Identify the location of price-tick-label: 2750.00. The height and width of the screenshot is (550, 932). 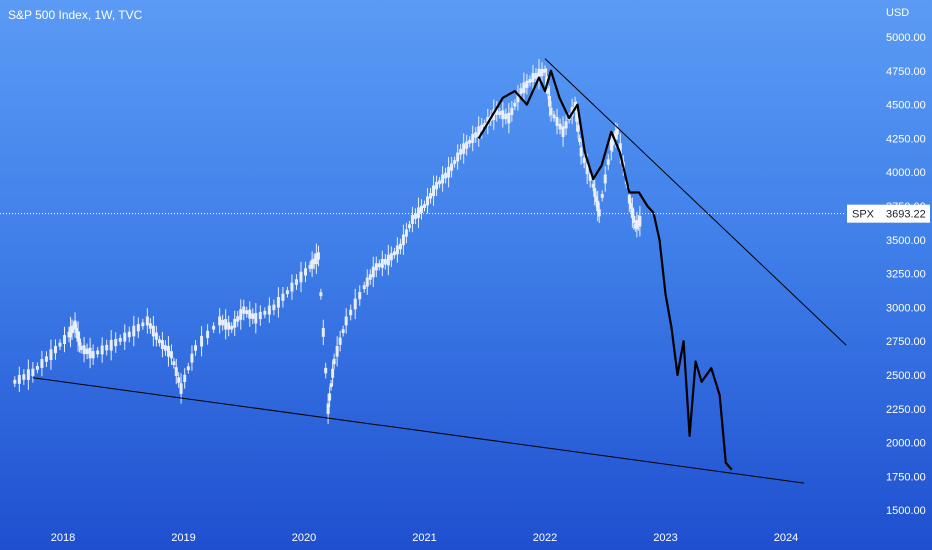
(906, 342).